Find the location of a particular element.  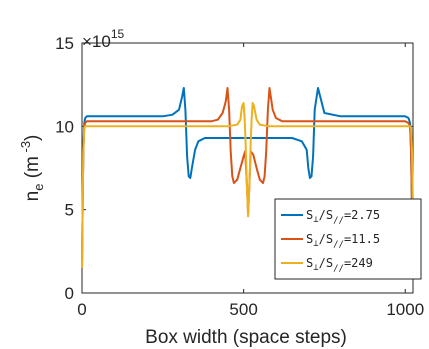

y-axis-label-unit-close: ) is located at coordinates (32, 138).